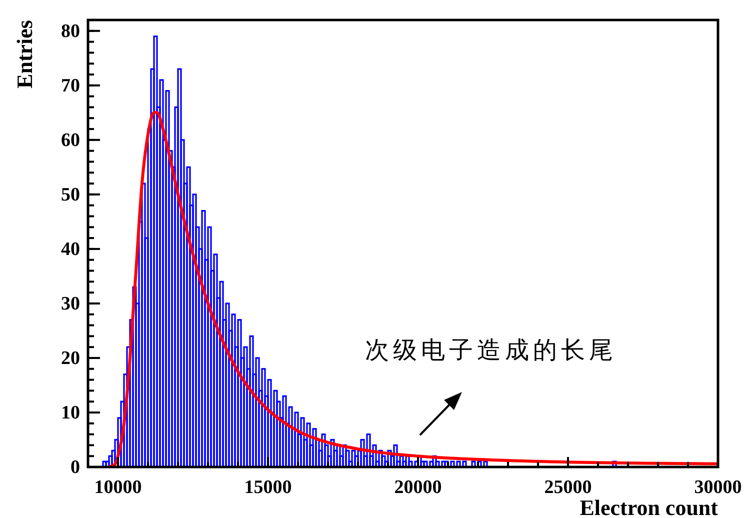  What do you see at coordinates (70, 140) in the screenshot?
I see `y-tick-label: 60` at bounding box center [70, 140].